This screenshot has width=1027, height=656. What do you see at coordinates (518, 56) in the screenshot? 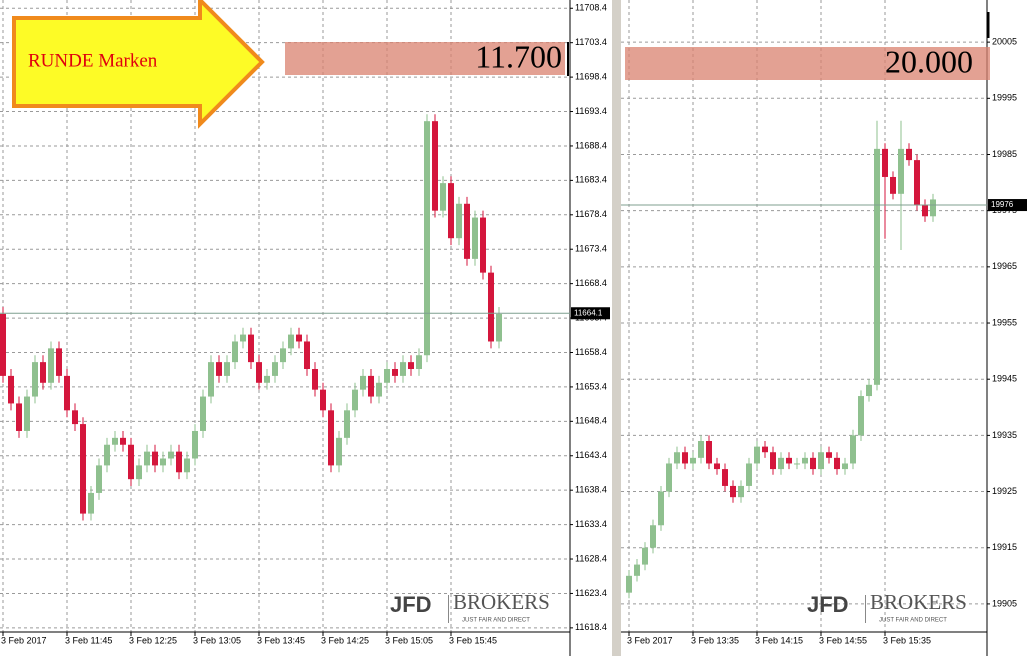
I see `level-label: 11.700` at bounding box center [518, 56].